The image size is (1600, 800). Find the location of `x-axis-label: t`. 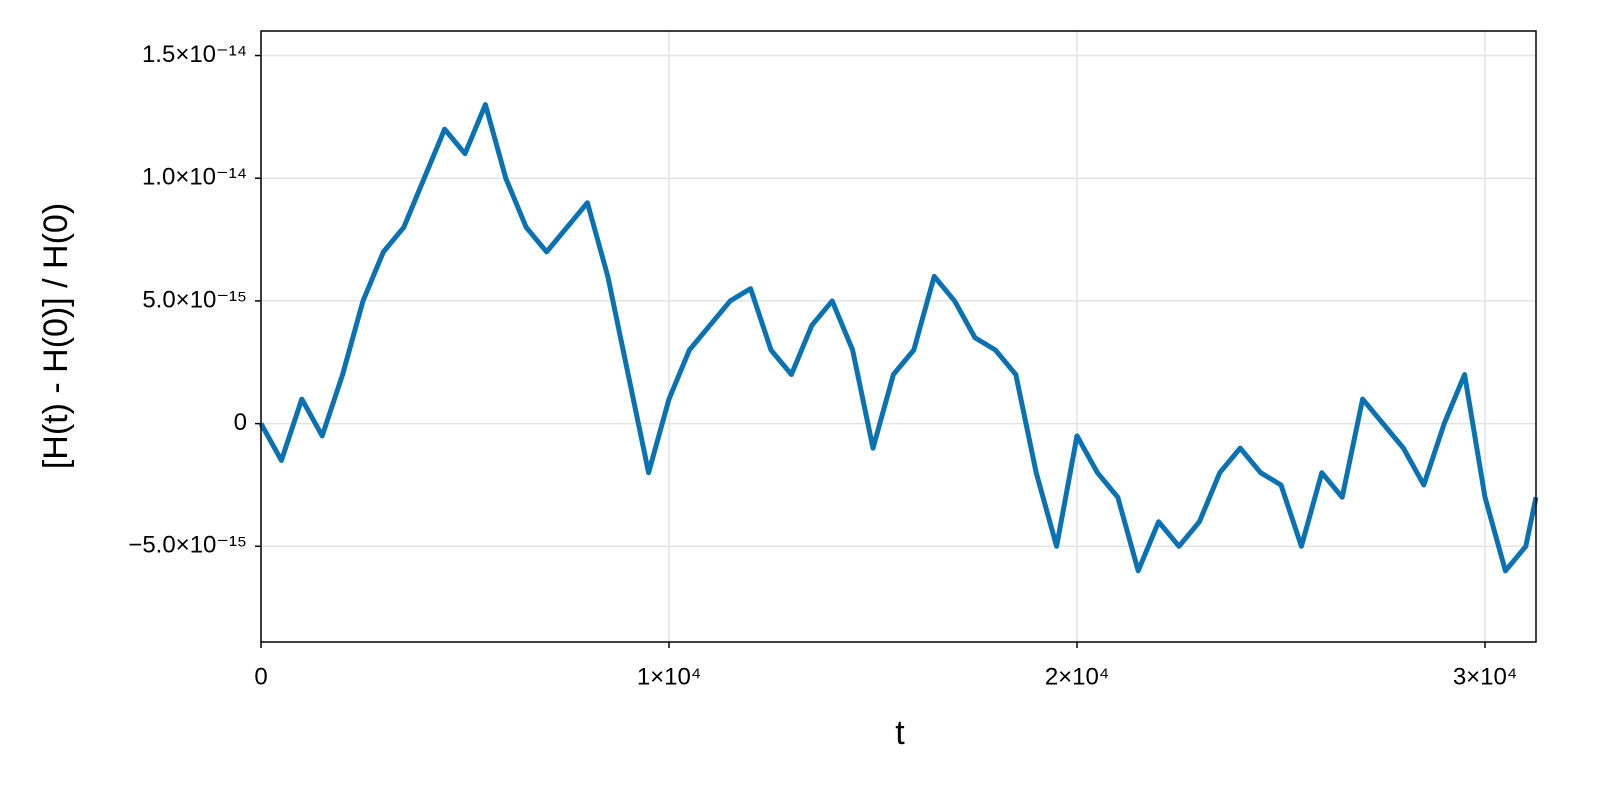

x-axis-label: t is located at coordinates (900, 733).